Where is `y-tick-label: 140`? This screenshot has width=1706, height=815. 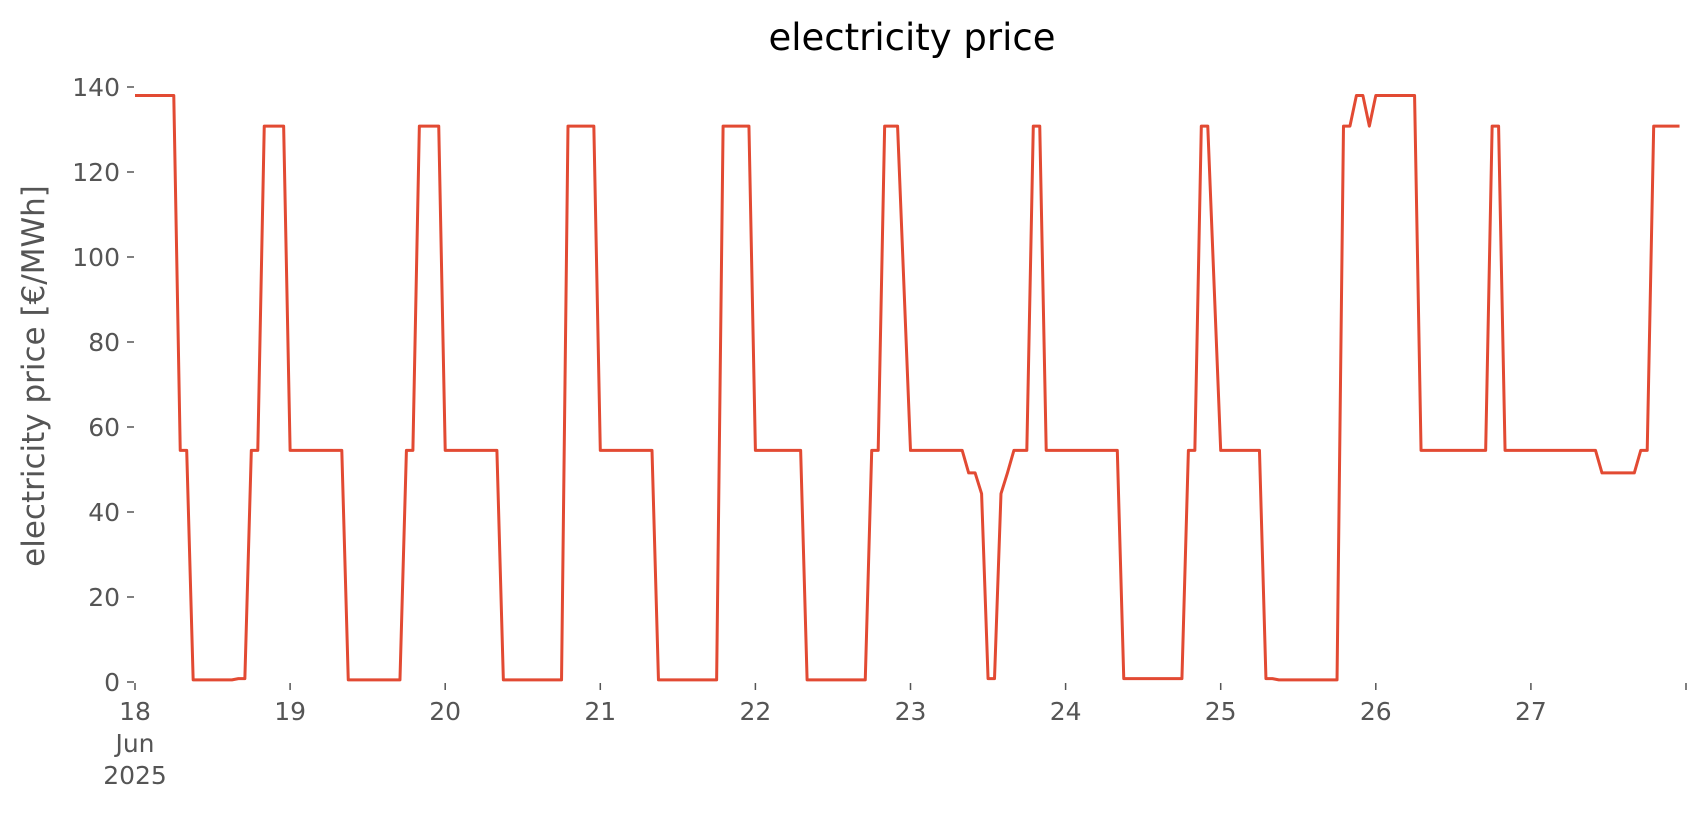 y-tick-label: 140 is located at coordinates (96, 87).